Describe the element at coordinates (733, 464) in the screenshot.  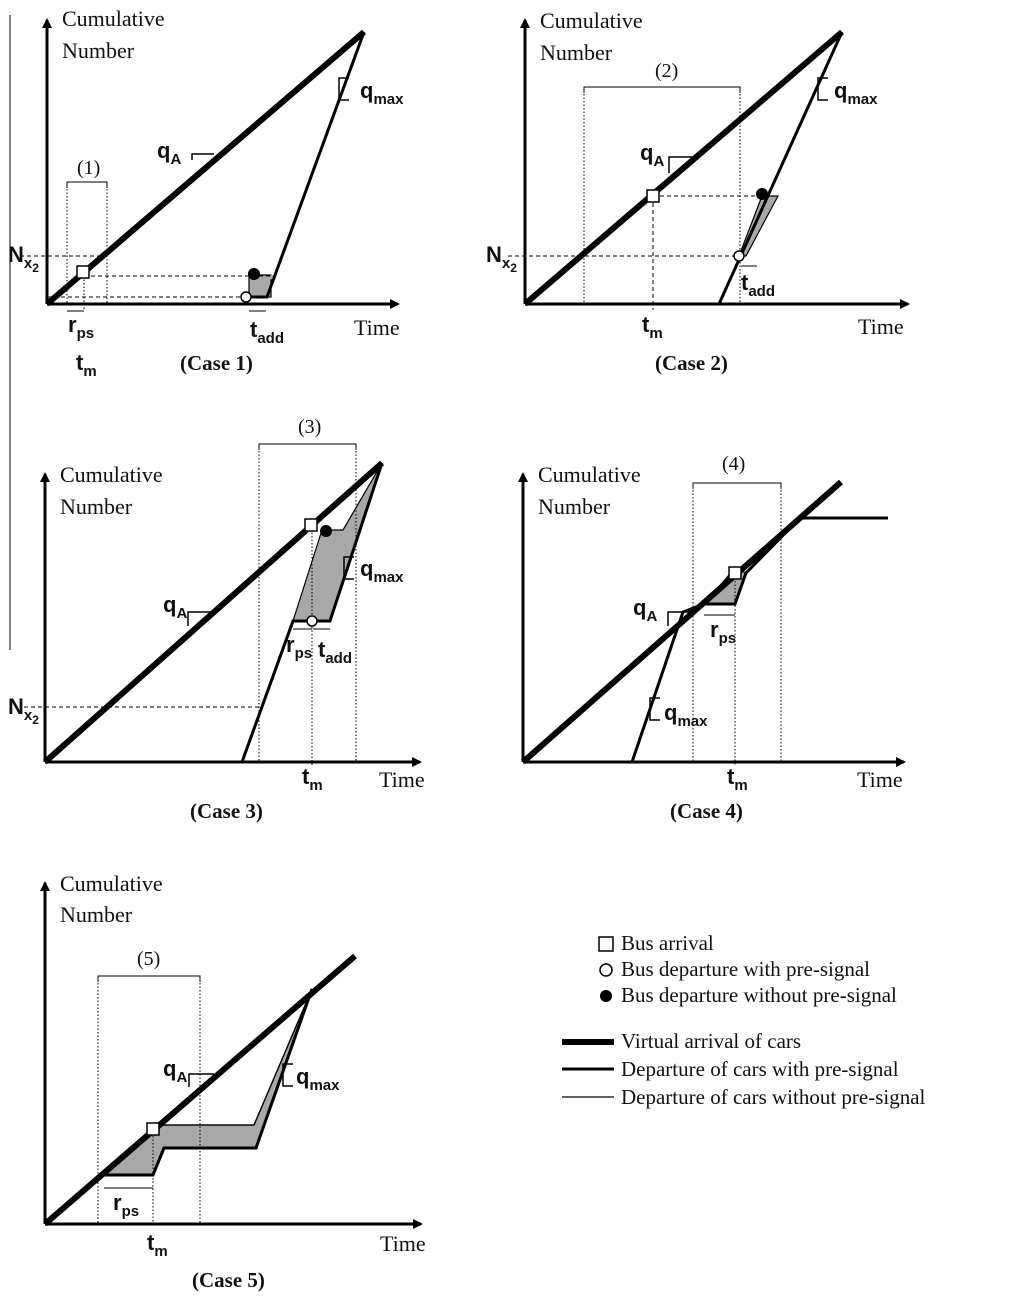
I see `interval-label: (4)` at that location.